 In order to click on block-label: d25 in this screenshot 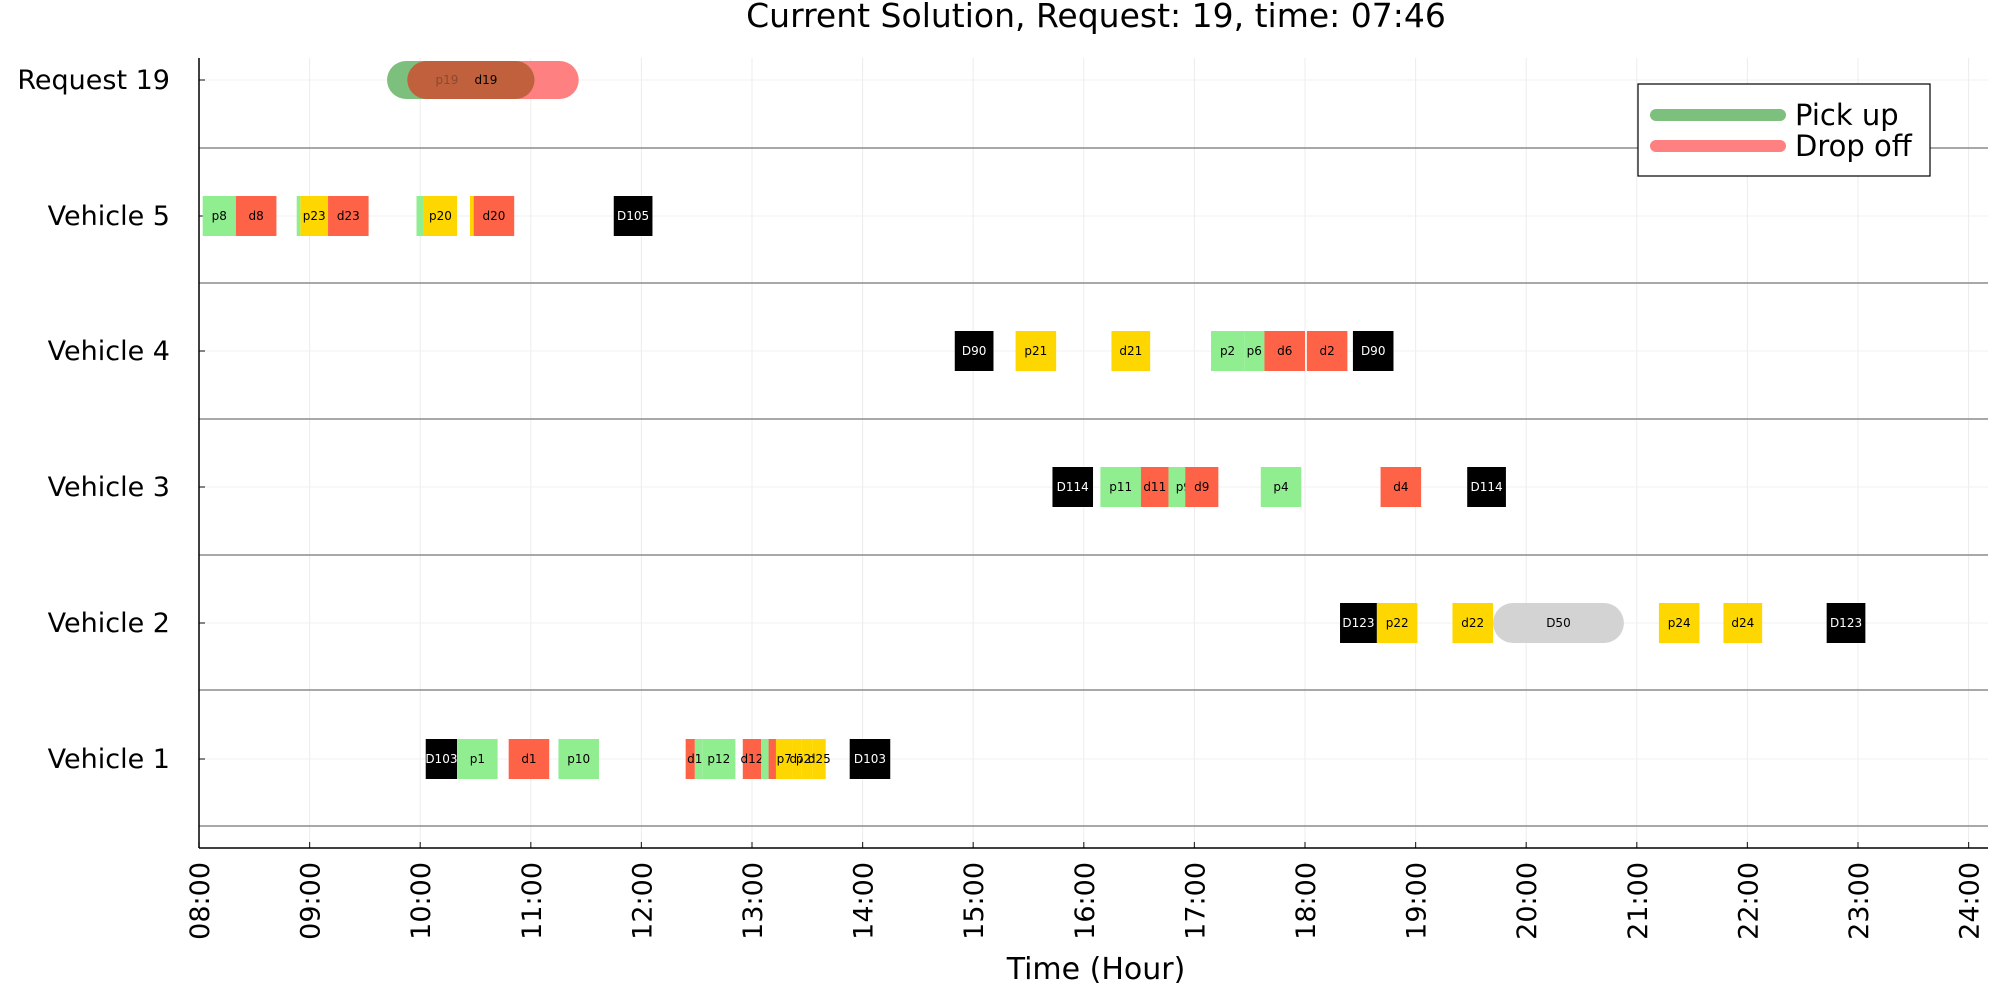, I will do `click(819, 759)`.